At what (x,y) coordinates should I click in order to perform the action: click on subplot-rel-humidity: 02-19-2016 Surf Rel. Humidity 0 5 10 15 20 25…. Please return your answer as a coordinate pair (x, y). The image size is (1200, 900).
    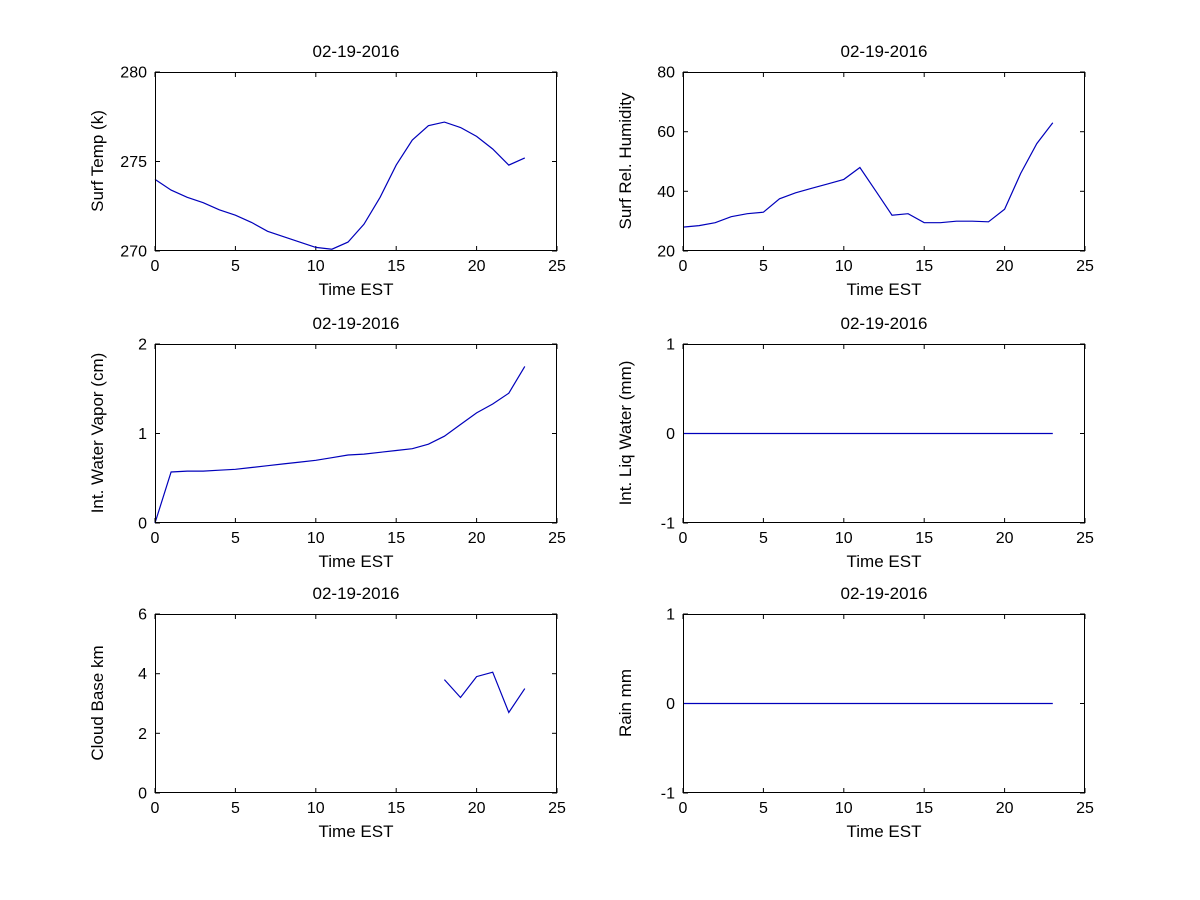
    Looking at the image, I should click on (848, 176).